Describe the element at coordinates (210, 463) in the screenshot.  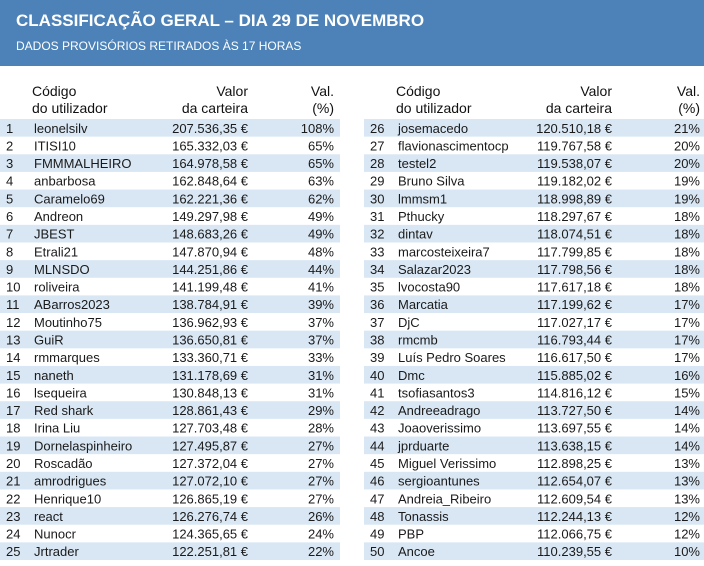
I see `portfolio-value: 127.372,04 €` at that location.